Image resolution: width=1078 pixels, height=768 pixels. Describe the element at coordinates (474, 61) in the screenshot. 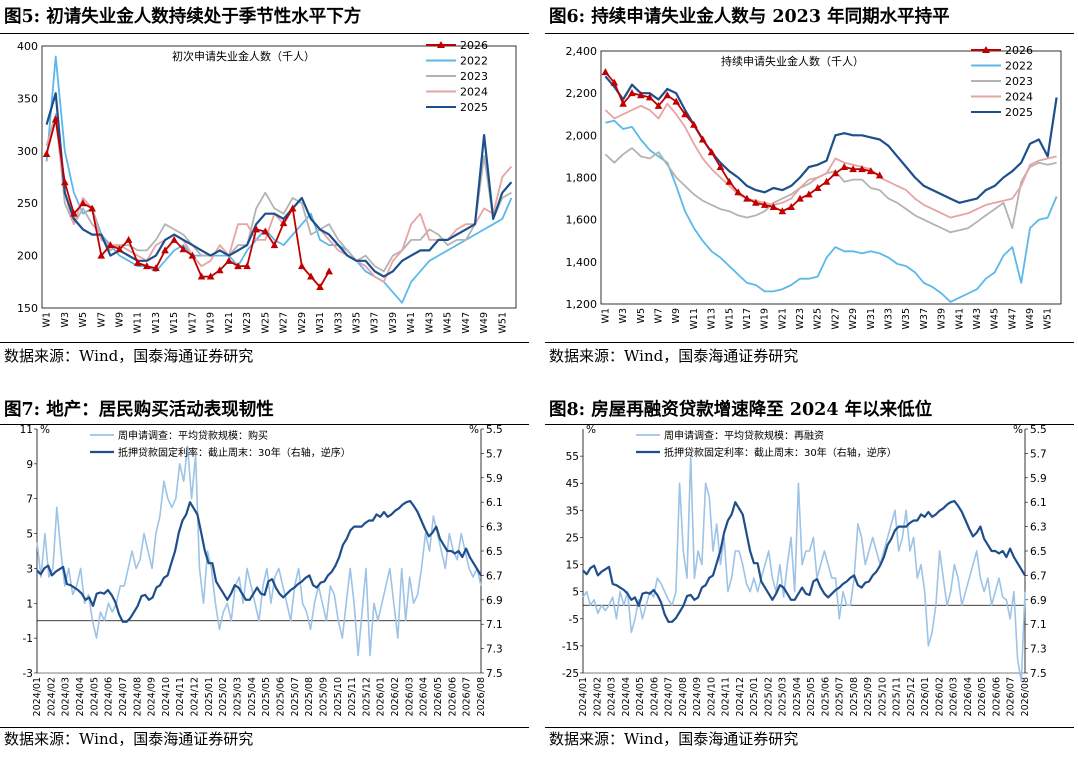

I see `legend-label-2022: 2022` at that location.